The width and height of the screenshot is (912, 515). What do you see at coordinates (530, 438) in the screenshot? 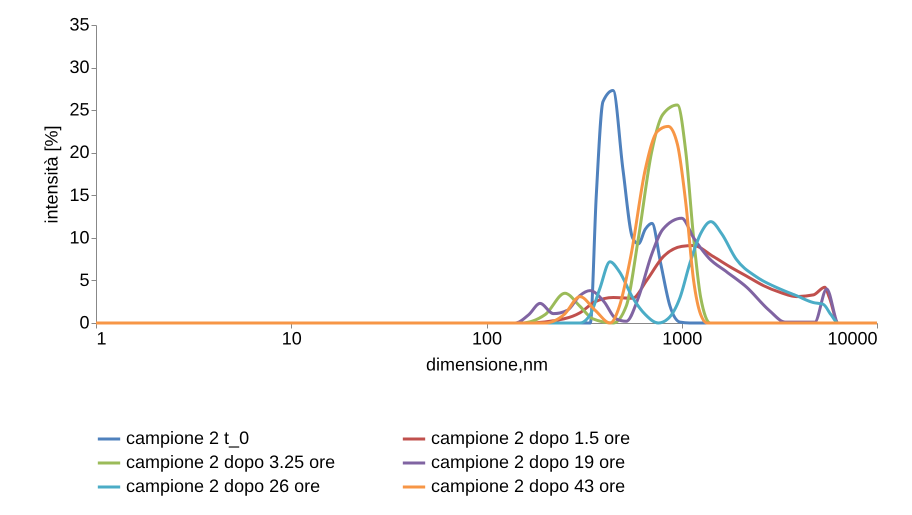
I see `legend-label: campione 2 dopo 1.5 ore` at bounding box center [530, 438].